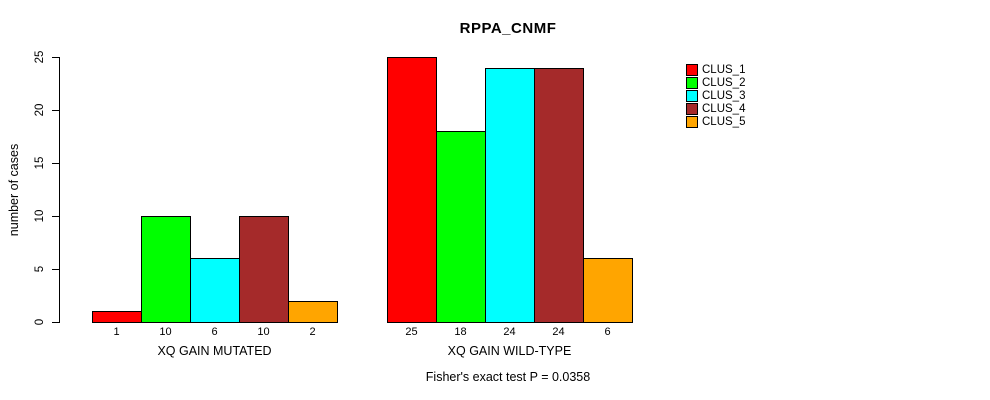 The width and height of the screenshot is (990, 400). I want to click on bar-value-label: 25, so click(411, 332).